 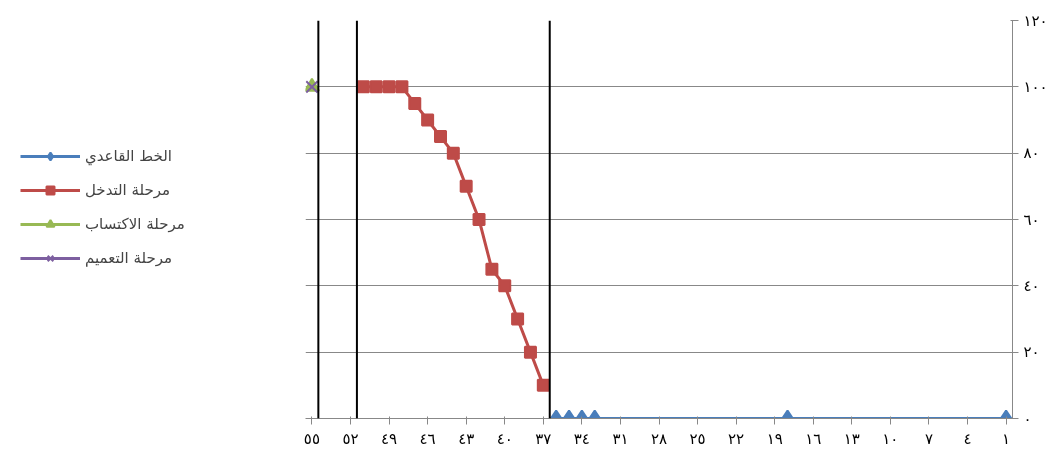 I want to click on x-tick-label: ٤٠, so click(x=504, y=438).